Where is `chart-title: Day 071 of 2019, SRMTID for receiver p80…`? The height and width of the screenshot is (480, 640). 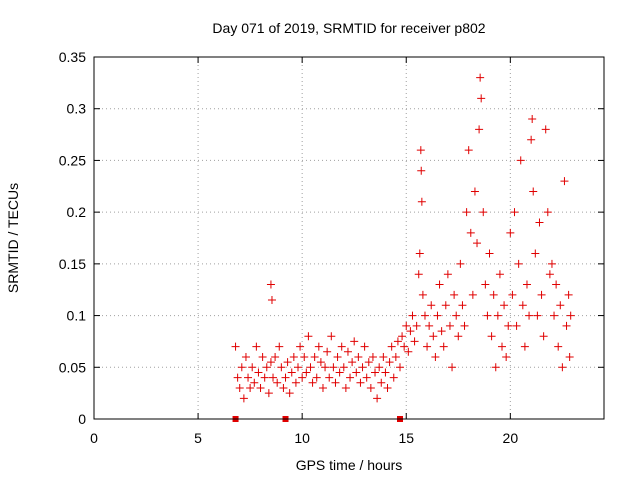 chart-title: Day 071 of 2019, SRMTID for receiver p80… is located at coordinates (348, 28).